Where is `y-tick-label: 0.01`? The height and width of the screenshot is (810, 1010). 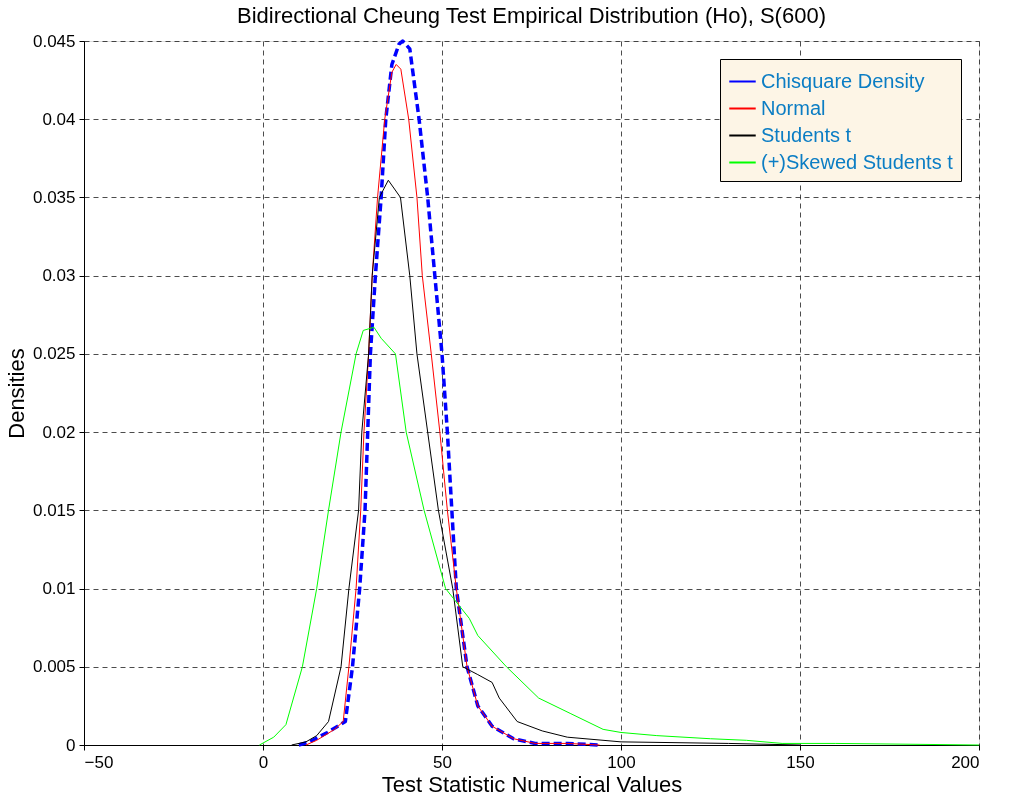 y-tick-label: 0.01 is located at coordinates (59, 589).